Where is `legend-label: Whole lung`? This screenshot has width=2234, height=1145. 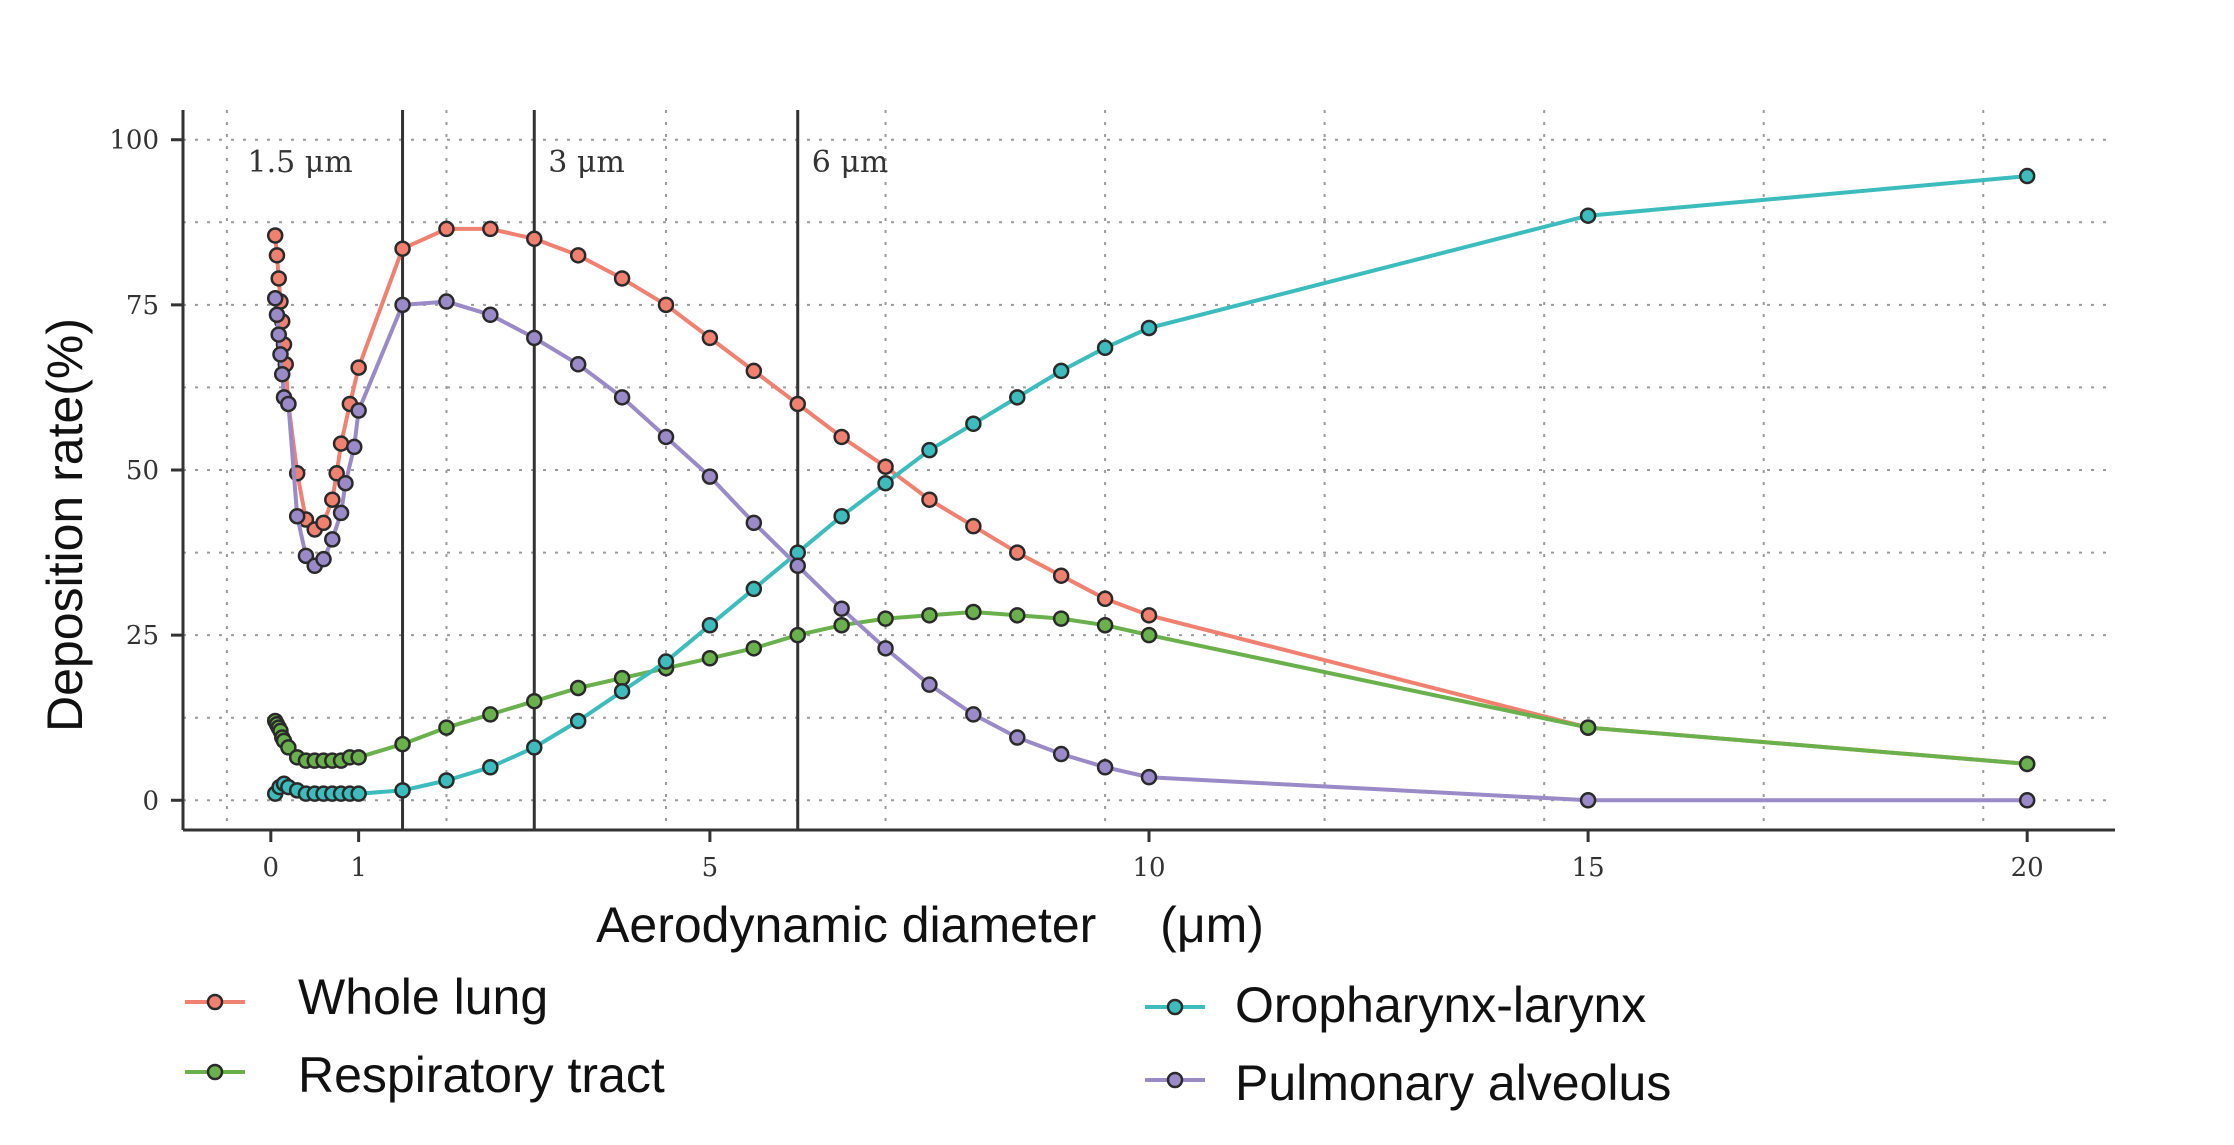 legend-label: Whole lung is located at coordinates (423, 997).